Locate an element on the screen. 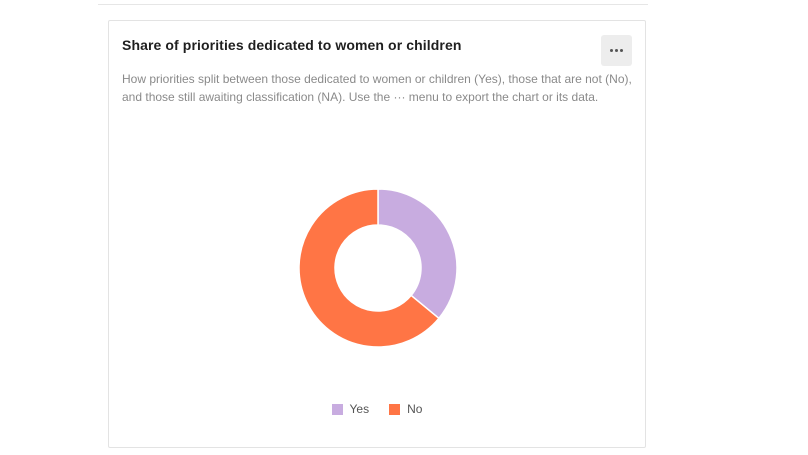 The width and height of the screenshot is (808, 455). donut-slice-no is located at coordinates (369, 268).